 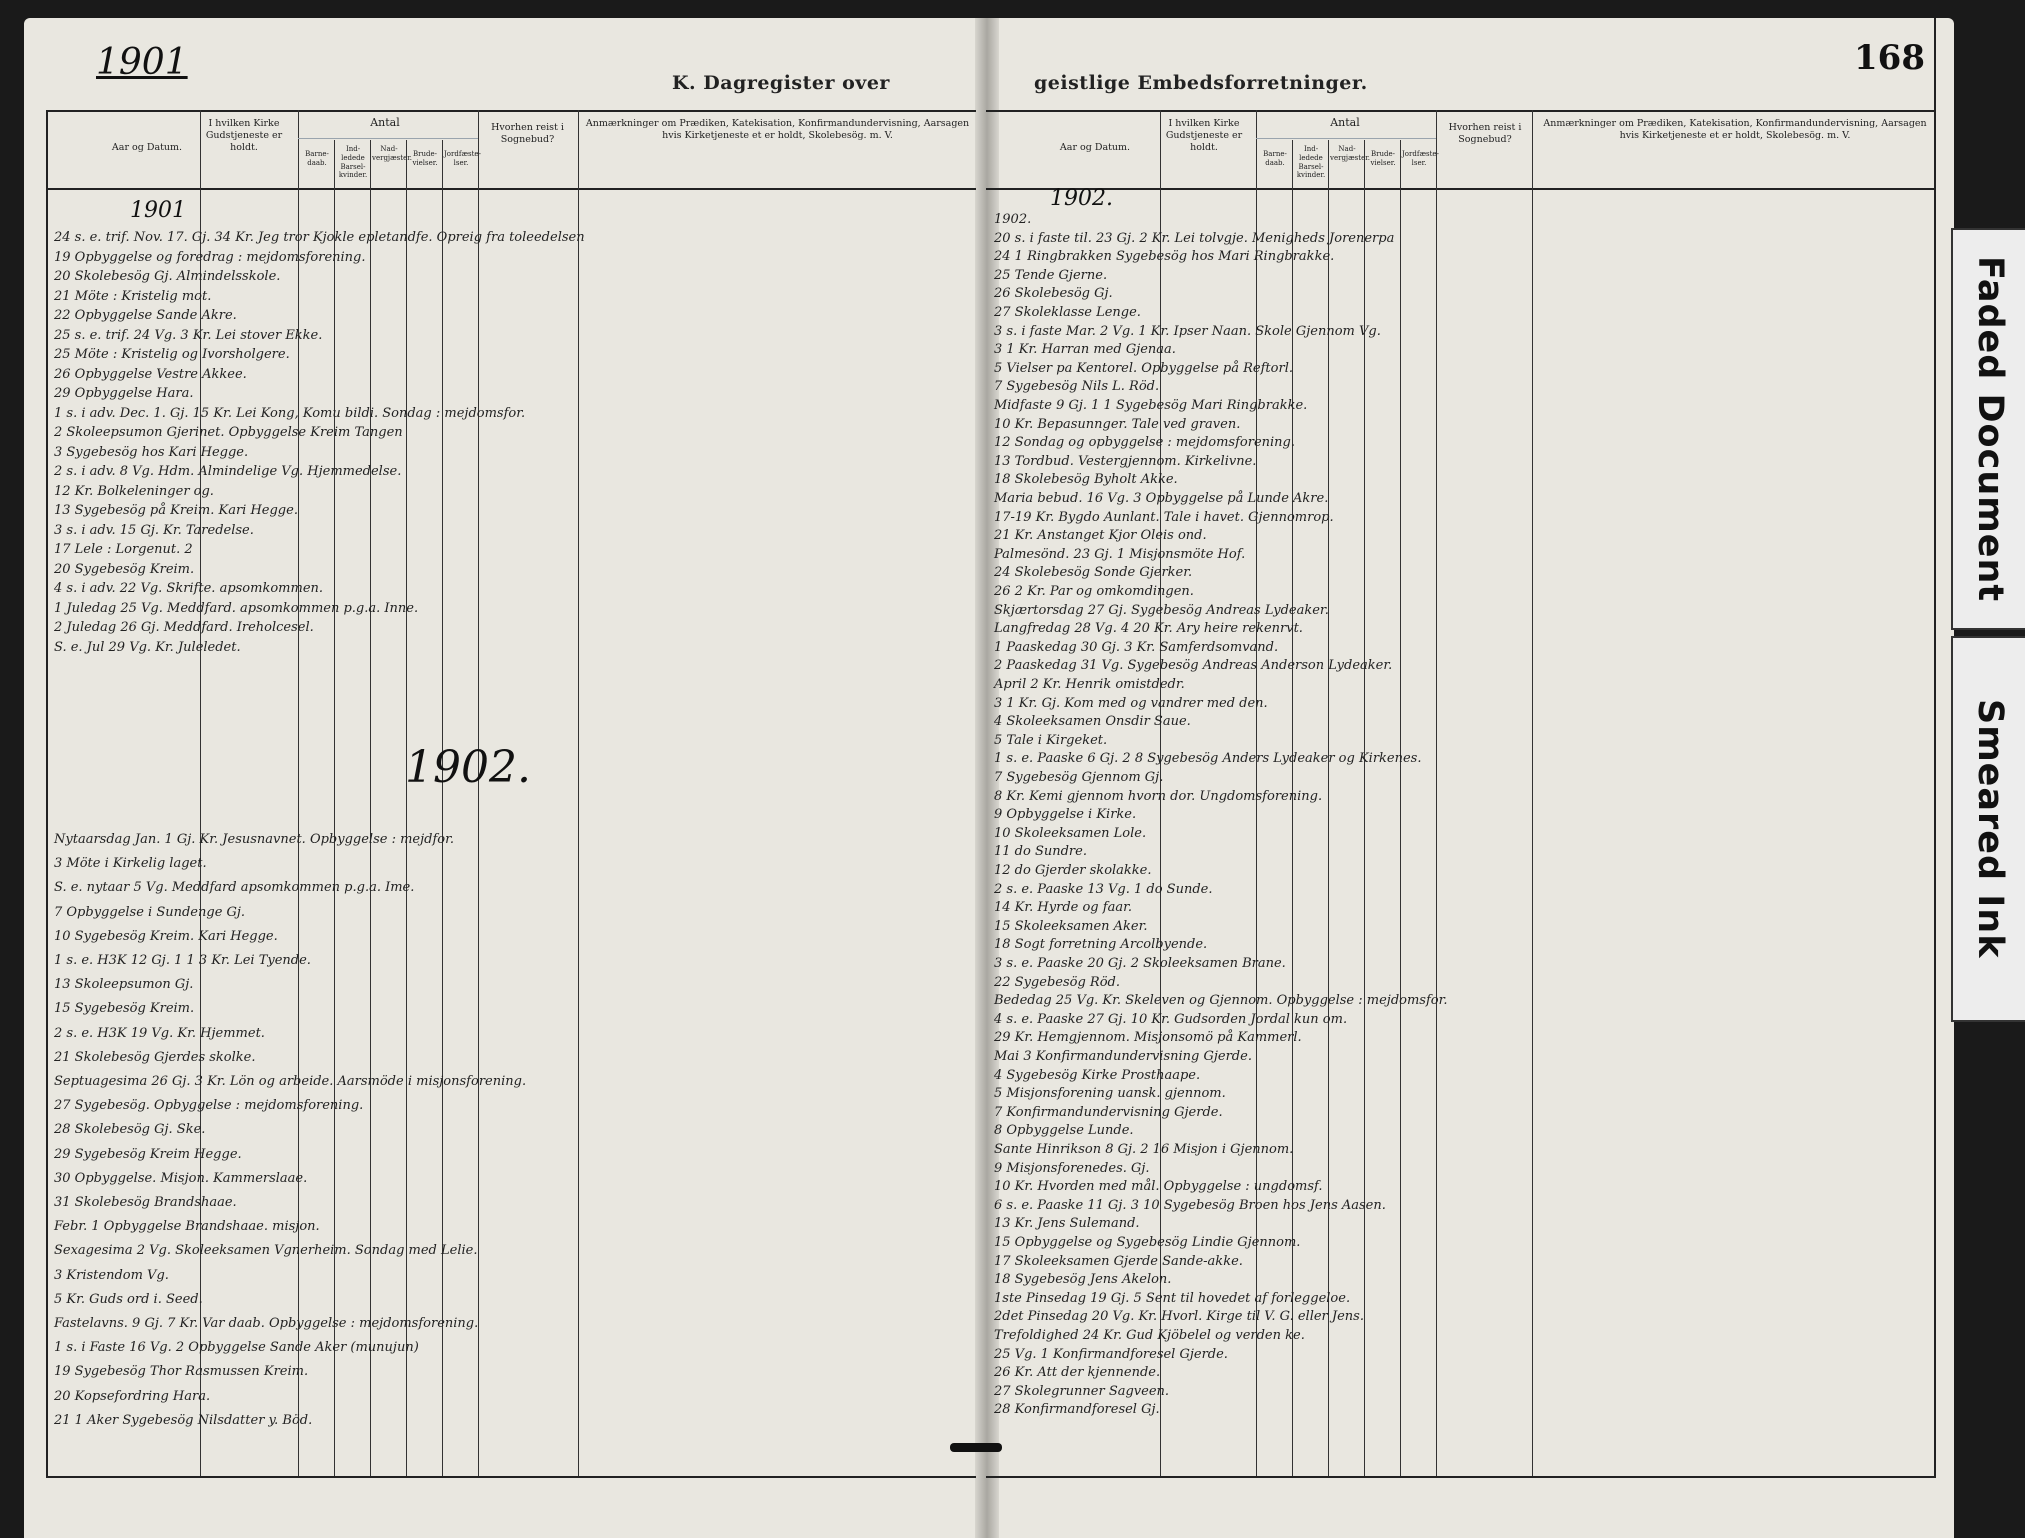 What do you see at coordinates (1988, 829) in the screenshot?
I see `tab-smeared-ink: Smeared Ink` at bounding box center [1988, 829].